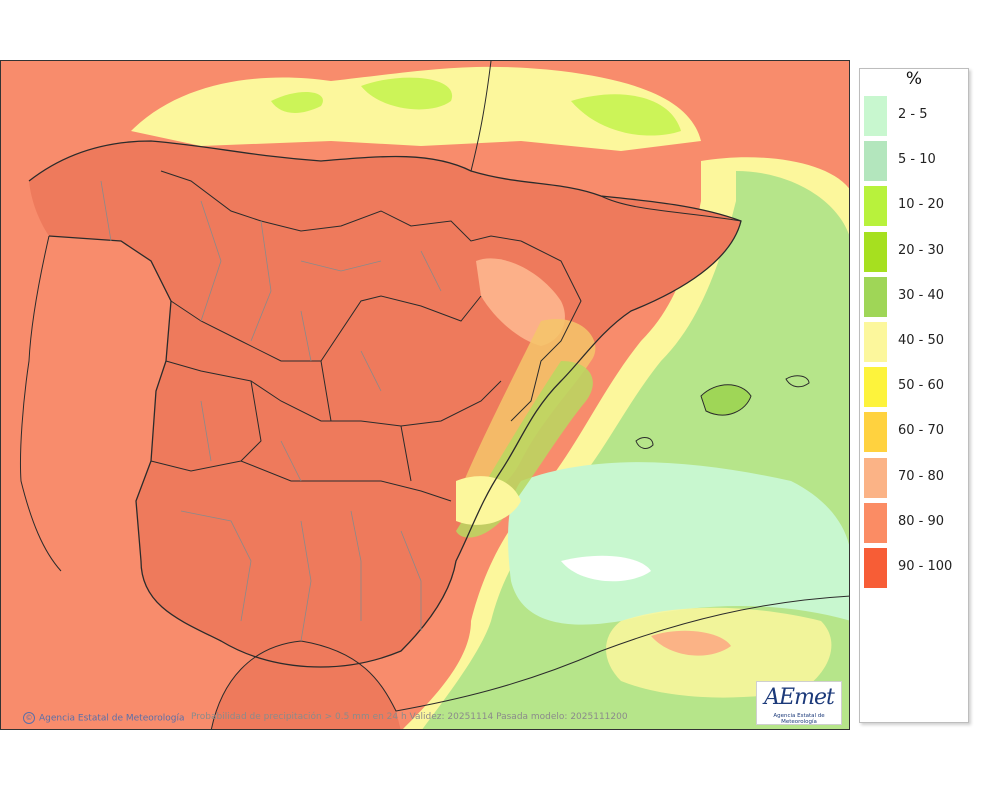 The height and width of the screenshot is (790, 1000). I want to click on menorca, so click(797, 381).